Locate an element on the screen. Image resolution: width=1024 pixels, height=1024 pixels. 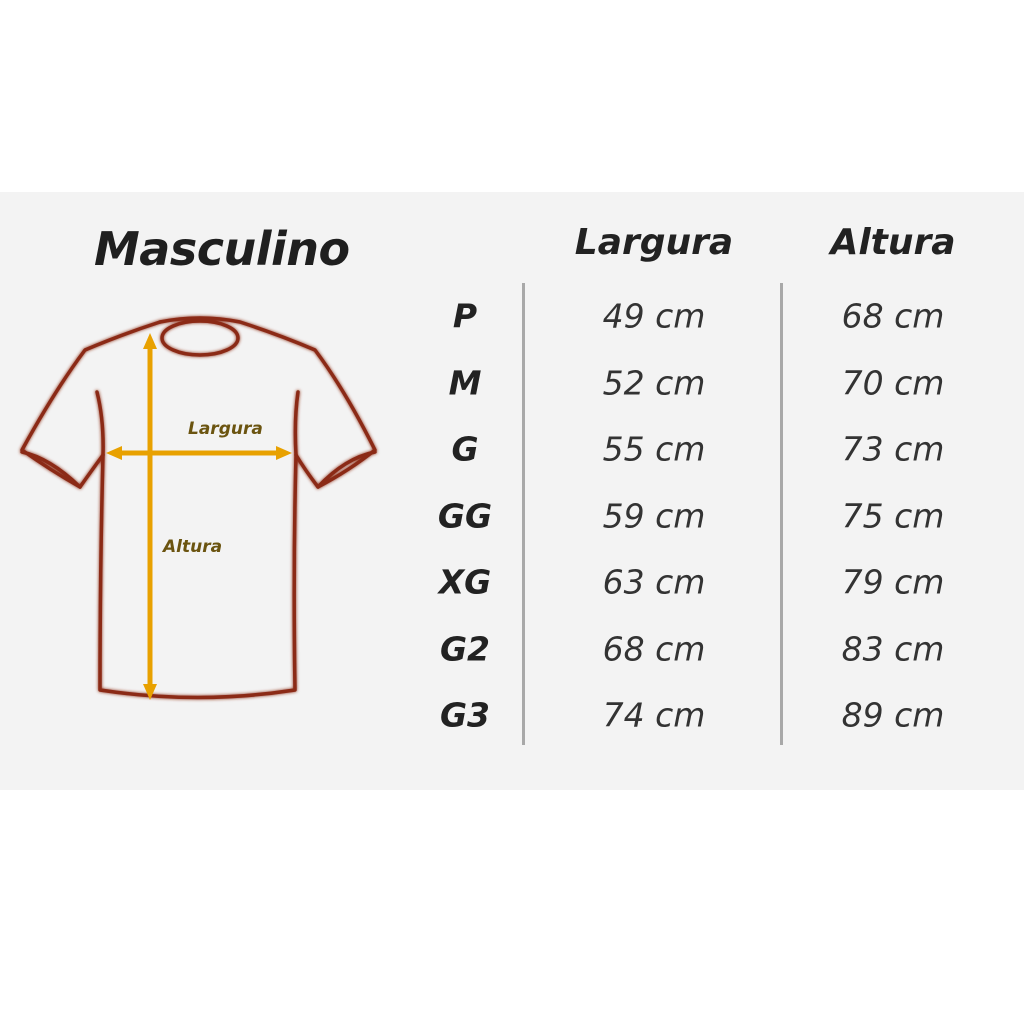
height-label: Altura is located at coordinates (191, 547).